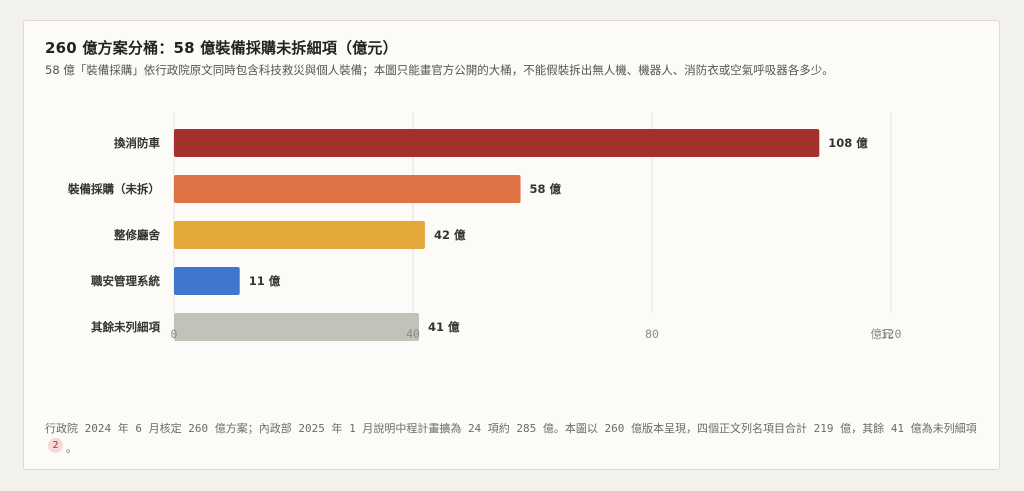  Describe the element at coordinates (125, 327) in the screenshot. I see `category-label: 其餘未列細項` at that location.